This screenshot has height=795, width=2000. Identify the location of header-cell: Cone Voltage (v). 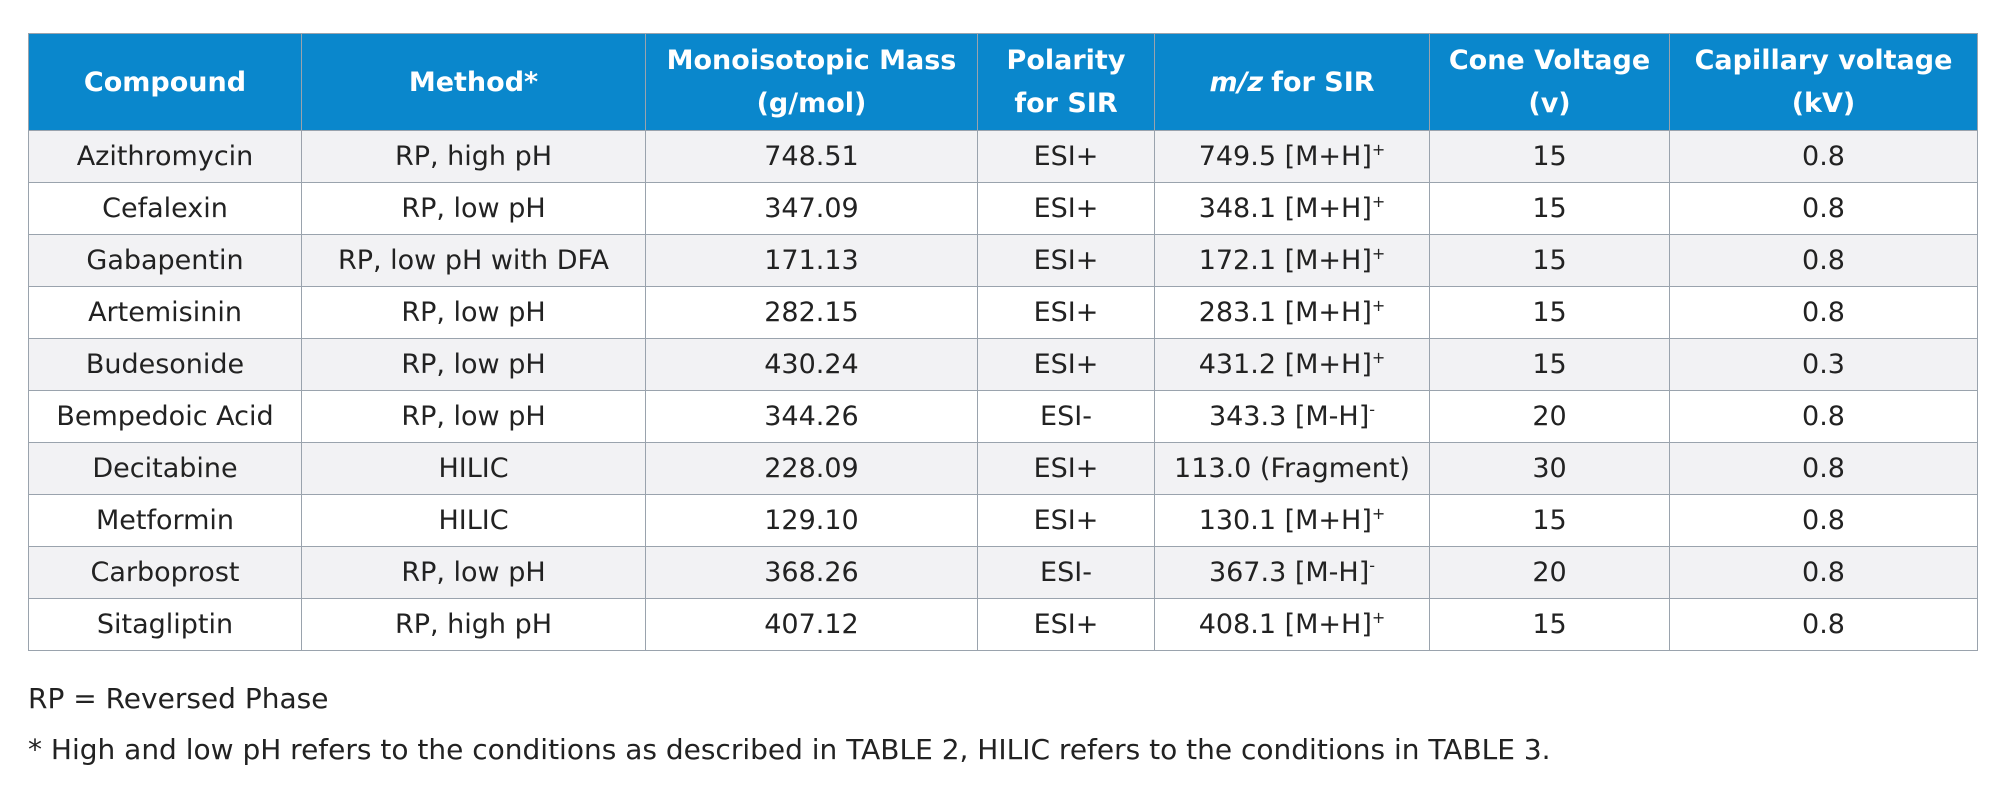
(1549, 82).